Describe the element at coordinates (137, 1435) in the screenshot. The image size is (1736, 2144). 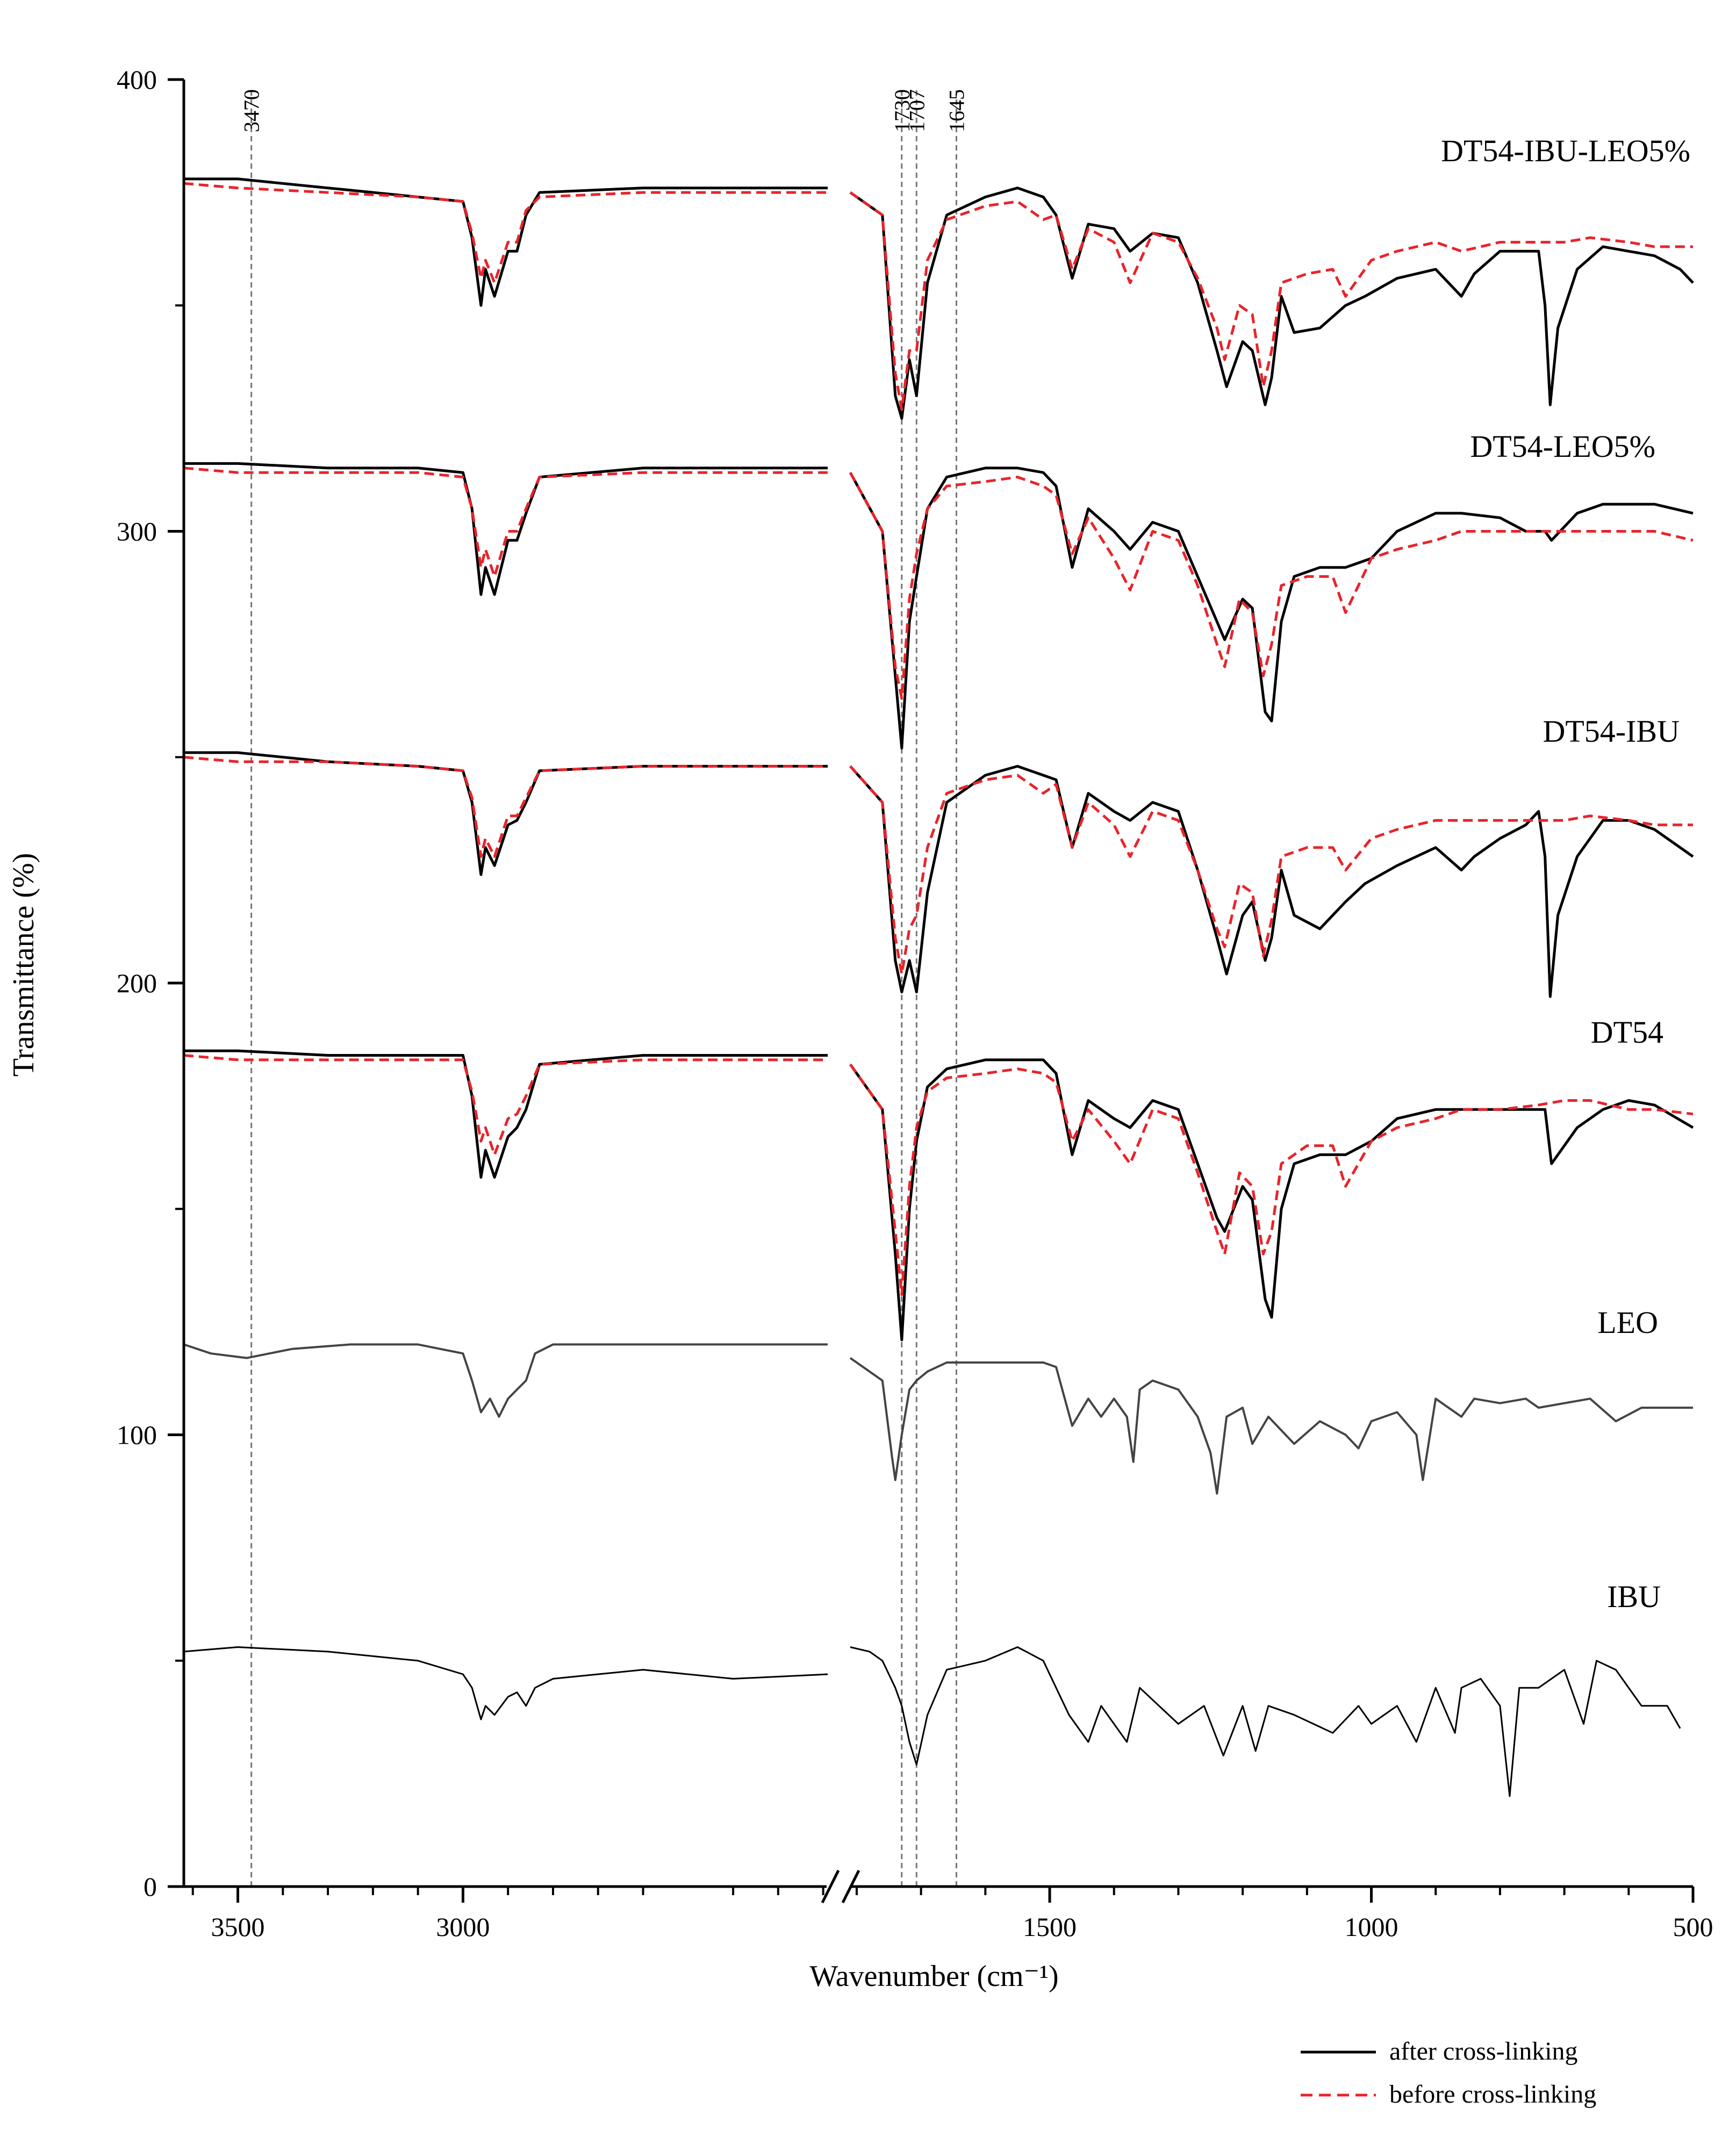
I see `y-tick-label: 100` at that location.